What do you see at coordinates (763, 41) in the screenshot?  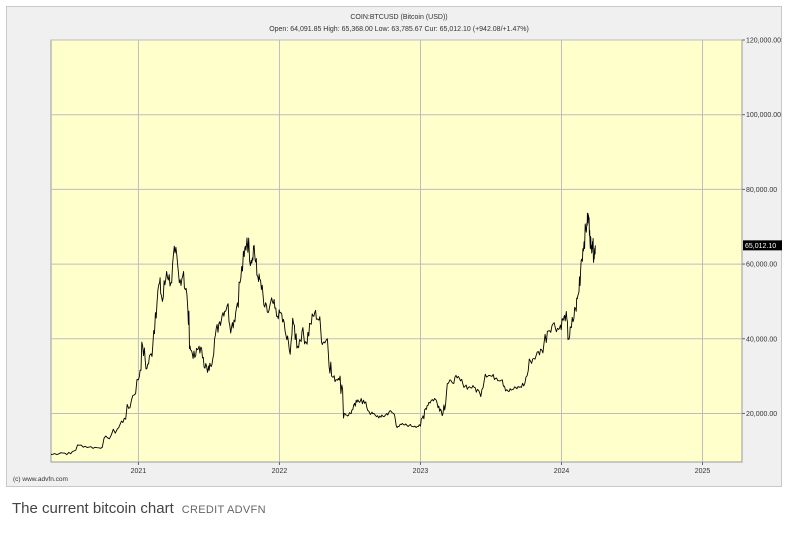 I see `y-tick-label: 120,000.00` at bounding box center [763, 41].